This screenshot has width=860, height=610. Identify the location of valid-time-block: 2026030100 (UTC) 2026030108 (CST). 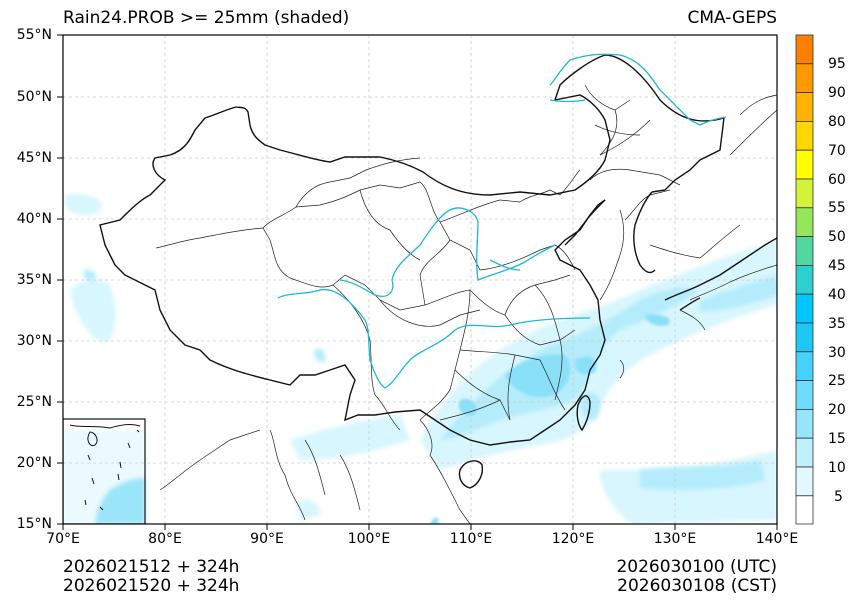
(696, 577).